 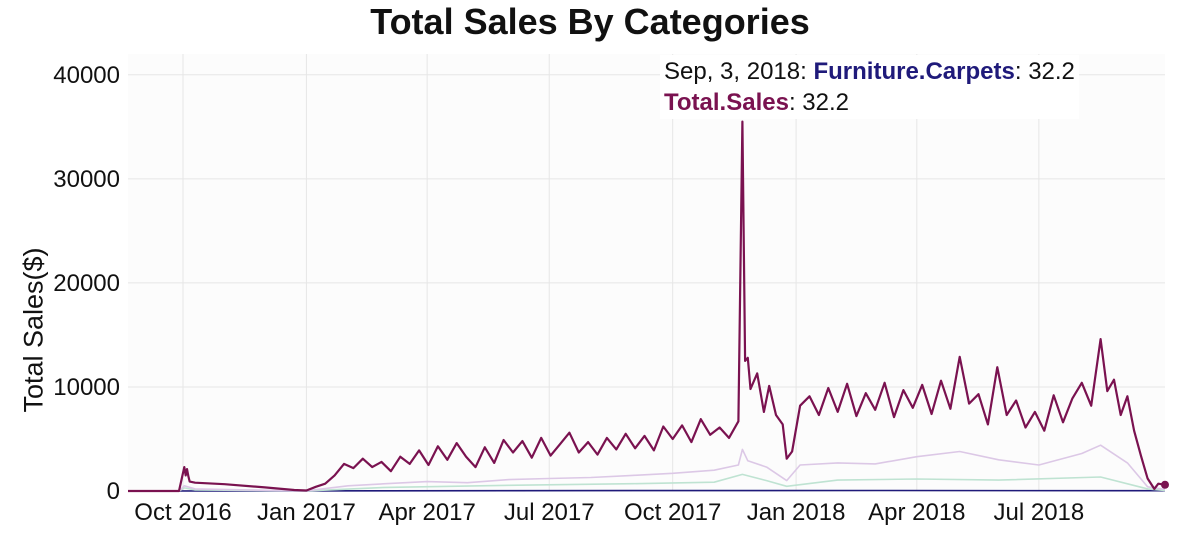 What do you see at coordinates (113, 491) in the screenshot?
I see `y-tick-label: 0` at bounding box center [113, 491].